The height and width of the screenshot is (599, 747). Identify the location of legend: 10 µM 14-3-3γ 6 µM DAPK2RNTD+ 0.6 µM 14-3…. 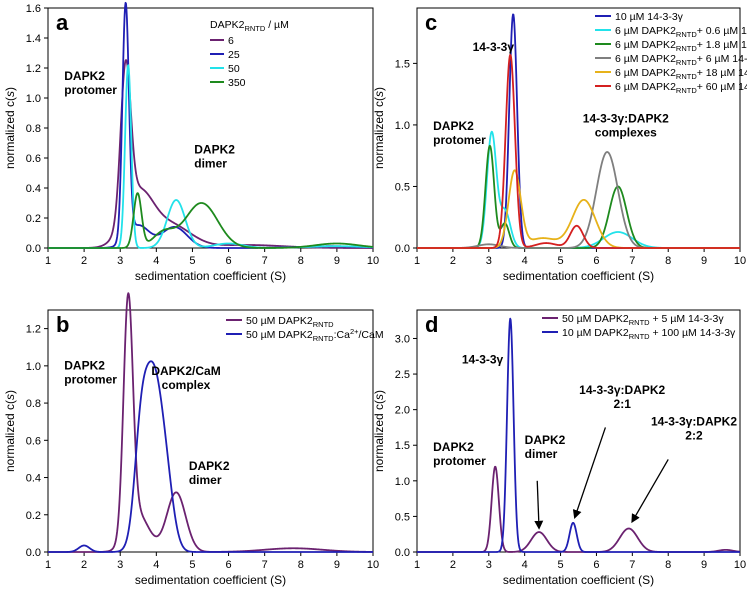
(671, 53).